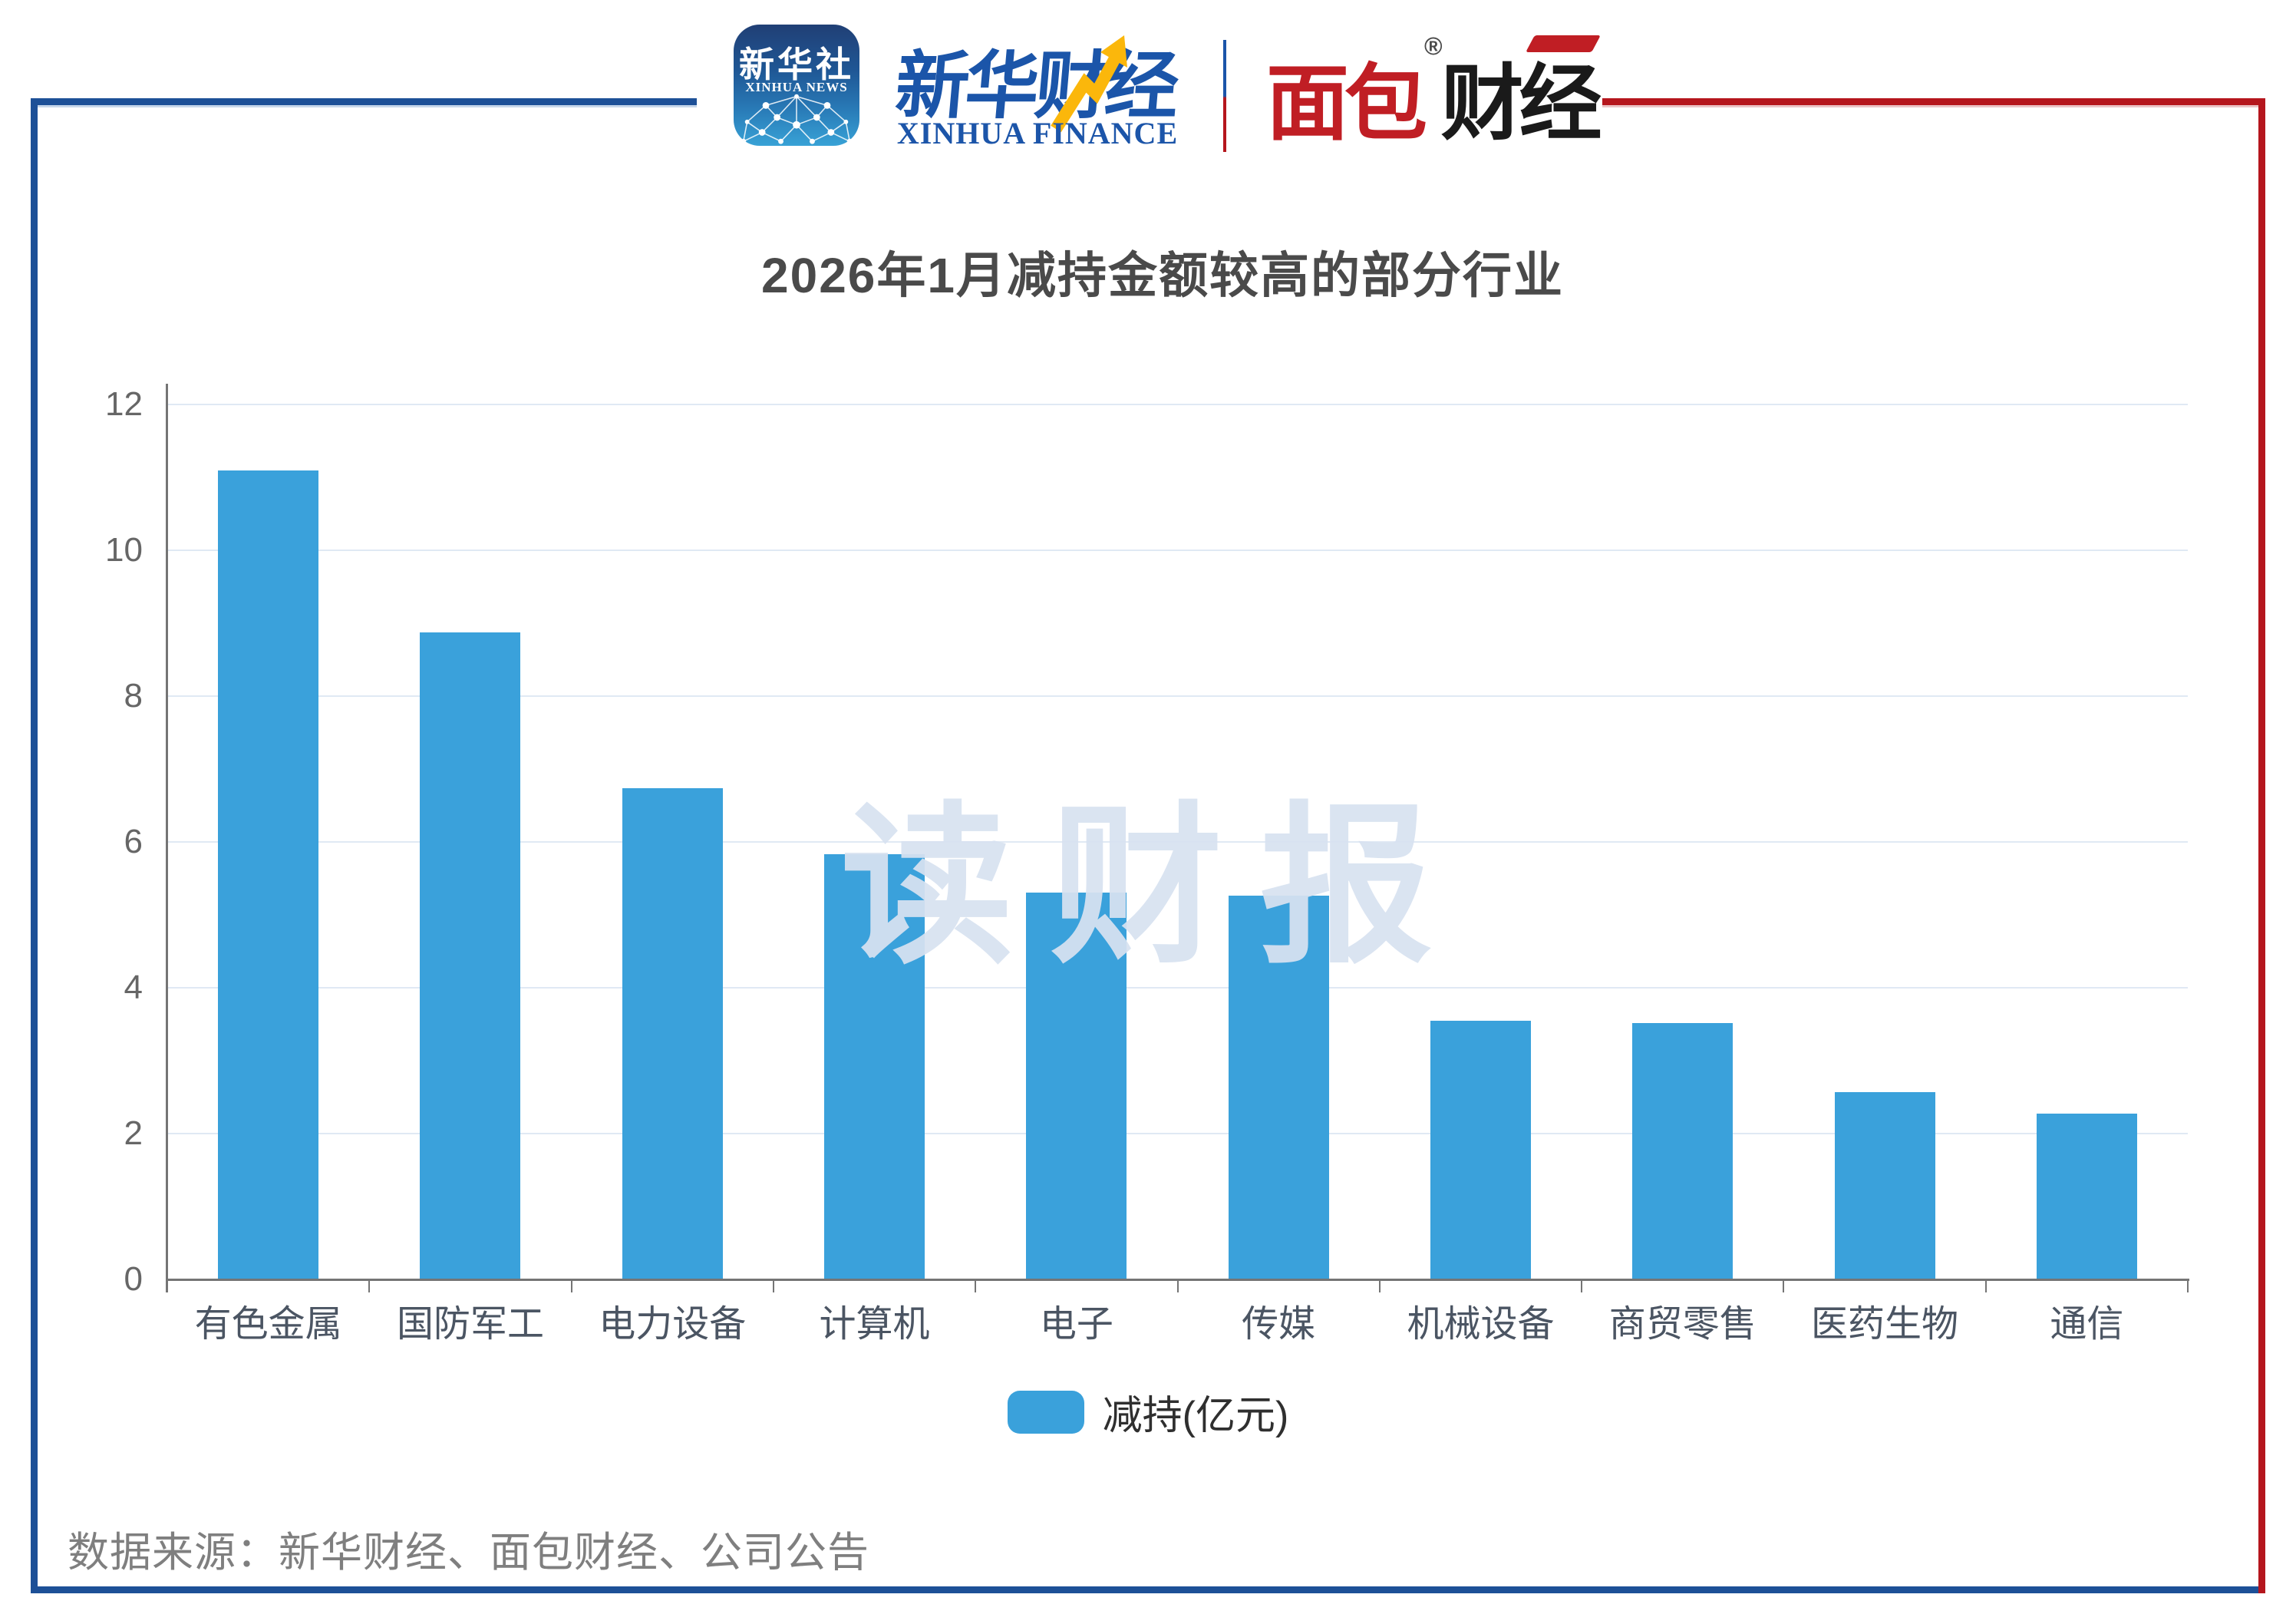 This screenshot has width=2296, height=1624. What do you see at coordinates (124, 550) in the screenshot?
I see `y-axis-label-10: 10` at bounding box center [124, 550].